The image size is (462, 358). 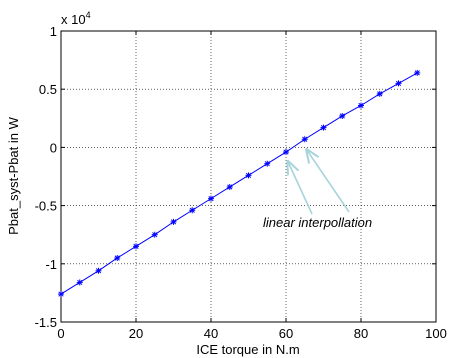 What do you see at coordinates (317, 222) in the screenshot?
I see `annotation-text: linear interpollation` at bounding box center [317, 222].